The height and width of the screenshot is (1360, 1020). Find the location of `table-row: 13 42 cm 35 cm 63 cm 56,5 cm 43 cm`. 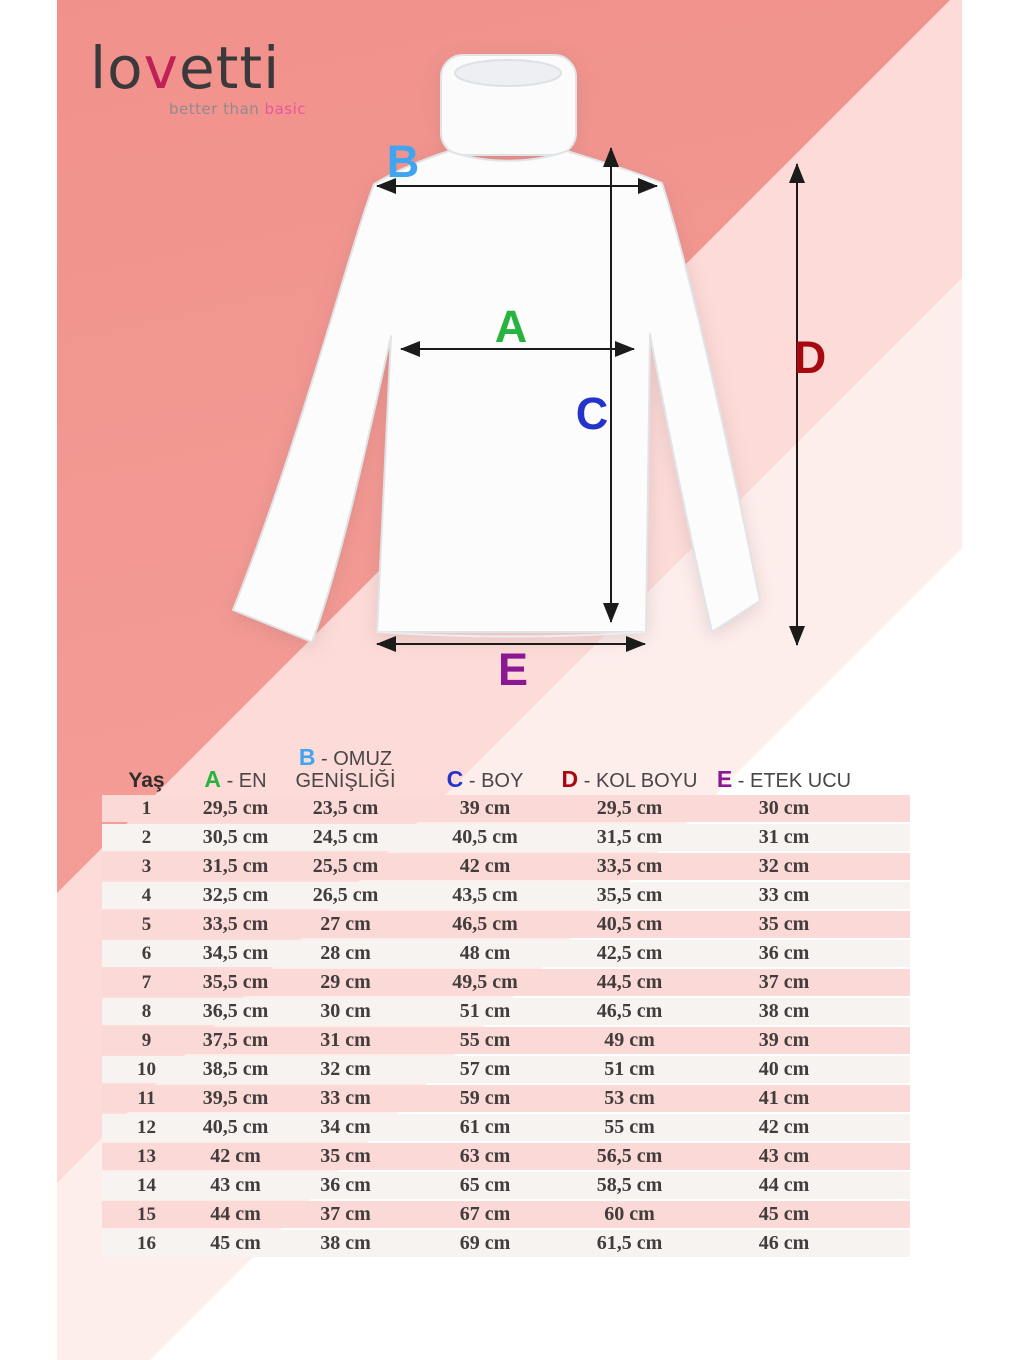

table-row: 13 42 cm 35 cm 63 cm 56,5 cm 43 cm is located at coordinates (506, 1156).